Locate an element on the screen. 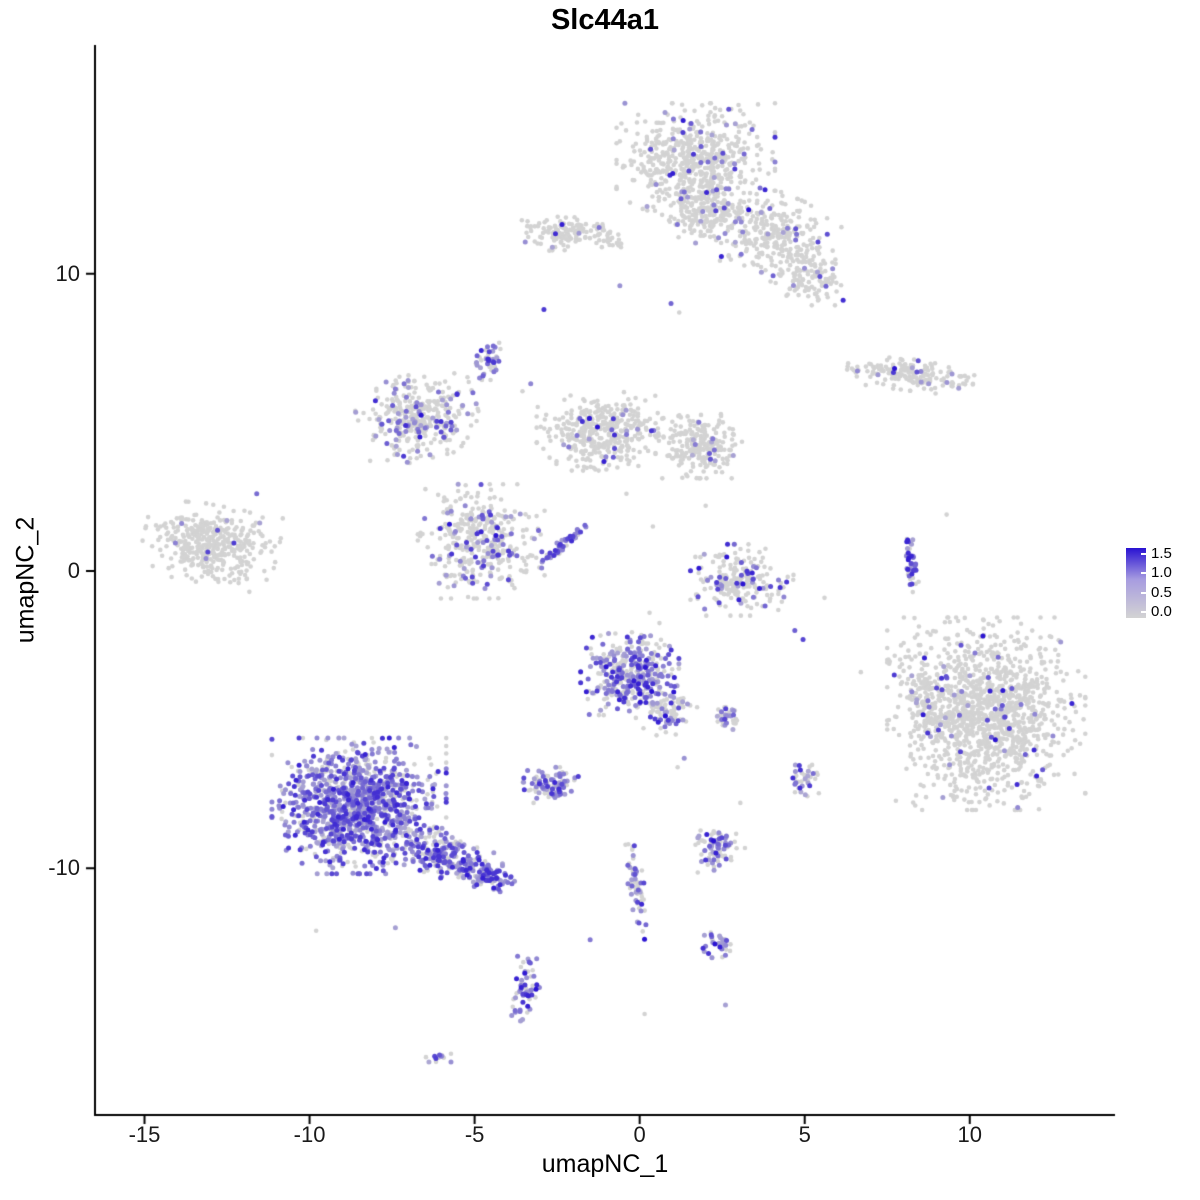 The width and height of the screenshot is (1200, 1200). y-tick-label: -10 is located at coordinates (64, 868).